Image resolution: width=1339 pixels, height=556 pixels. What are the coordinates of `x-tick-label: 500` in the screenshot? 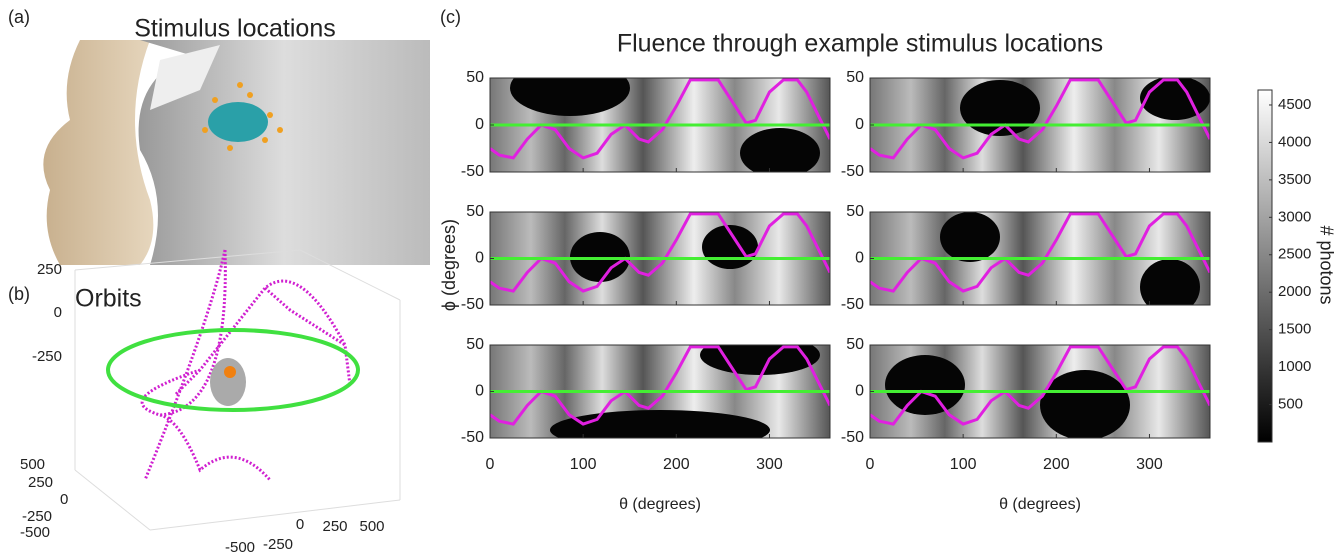 It's located at (371, 526).